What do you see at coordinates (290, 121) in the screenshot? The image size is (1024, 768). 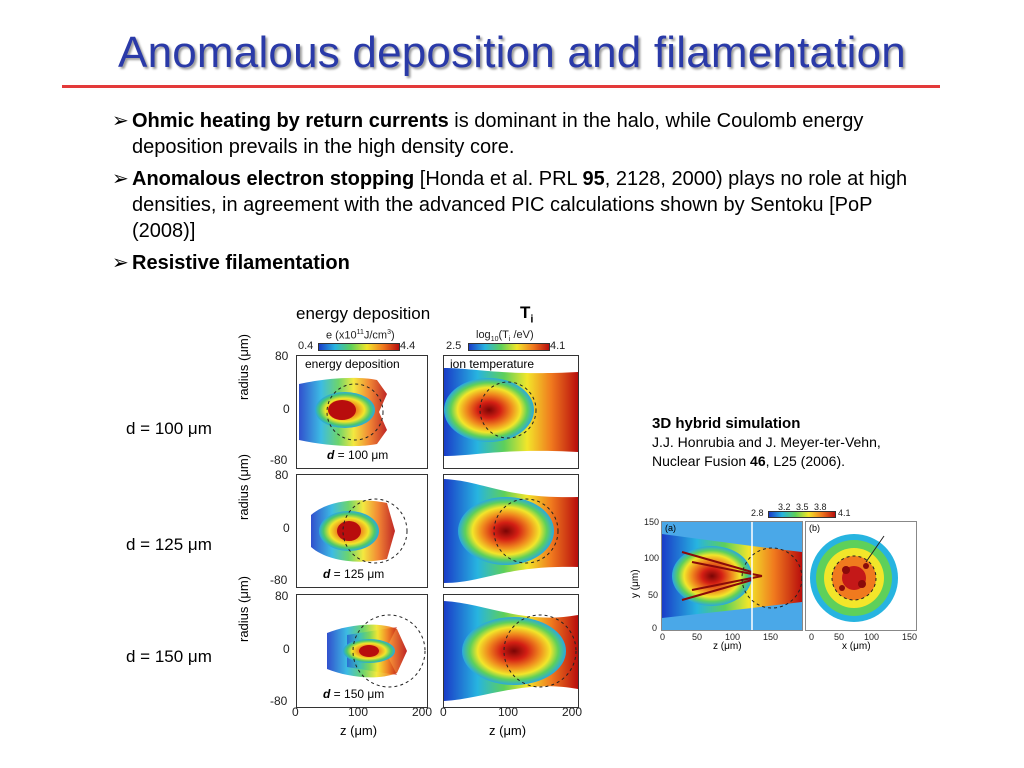 I see `bullet-bold: Ohmic heating by return currents` at bounding box center [290, 121].